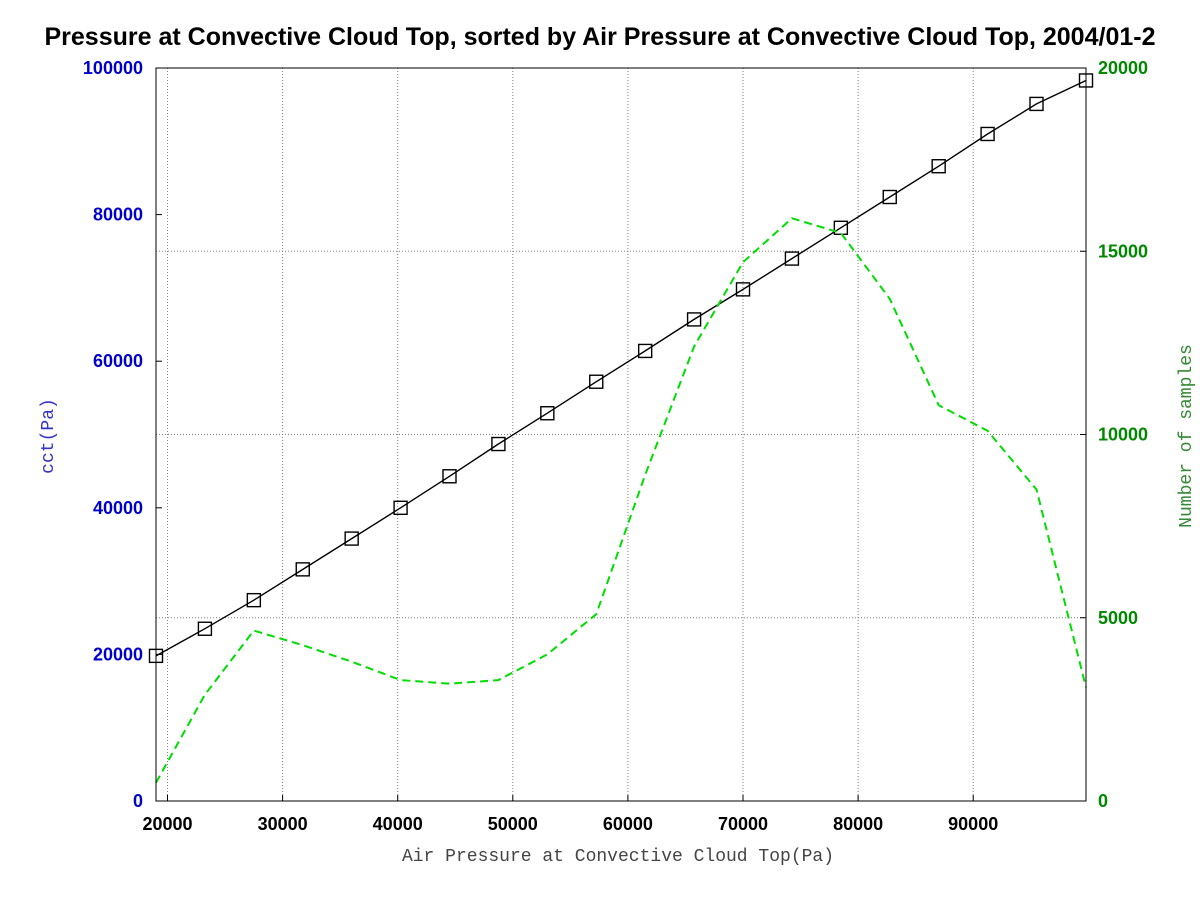 This screenshot has height=905, width=1200. I want to click on x-tick-label: 60000, so click(628, 824).